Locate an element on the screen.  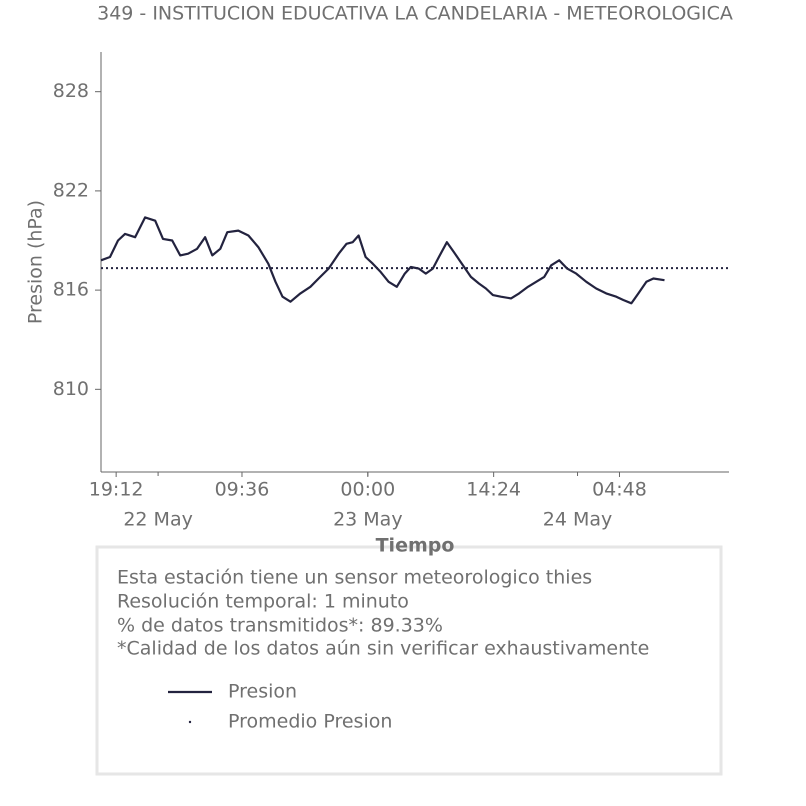
series-line is located at coordinates (382, 260).